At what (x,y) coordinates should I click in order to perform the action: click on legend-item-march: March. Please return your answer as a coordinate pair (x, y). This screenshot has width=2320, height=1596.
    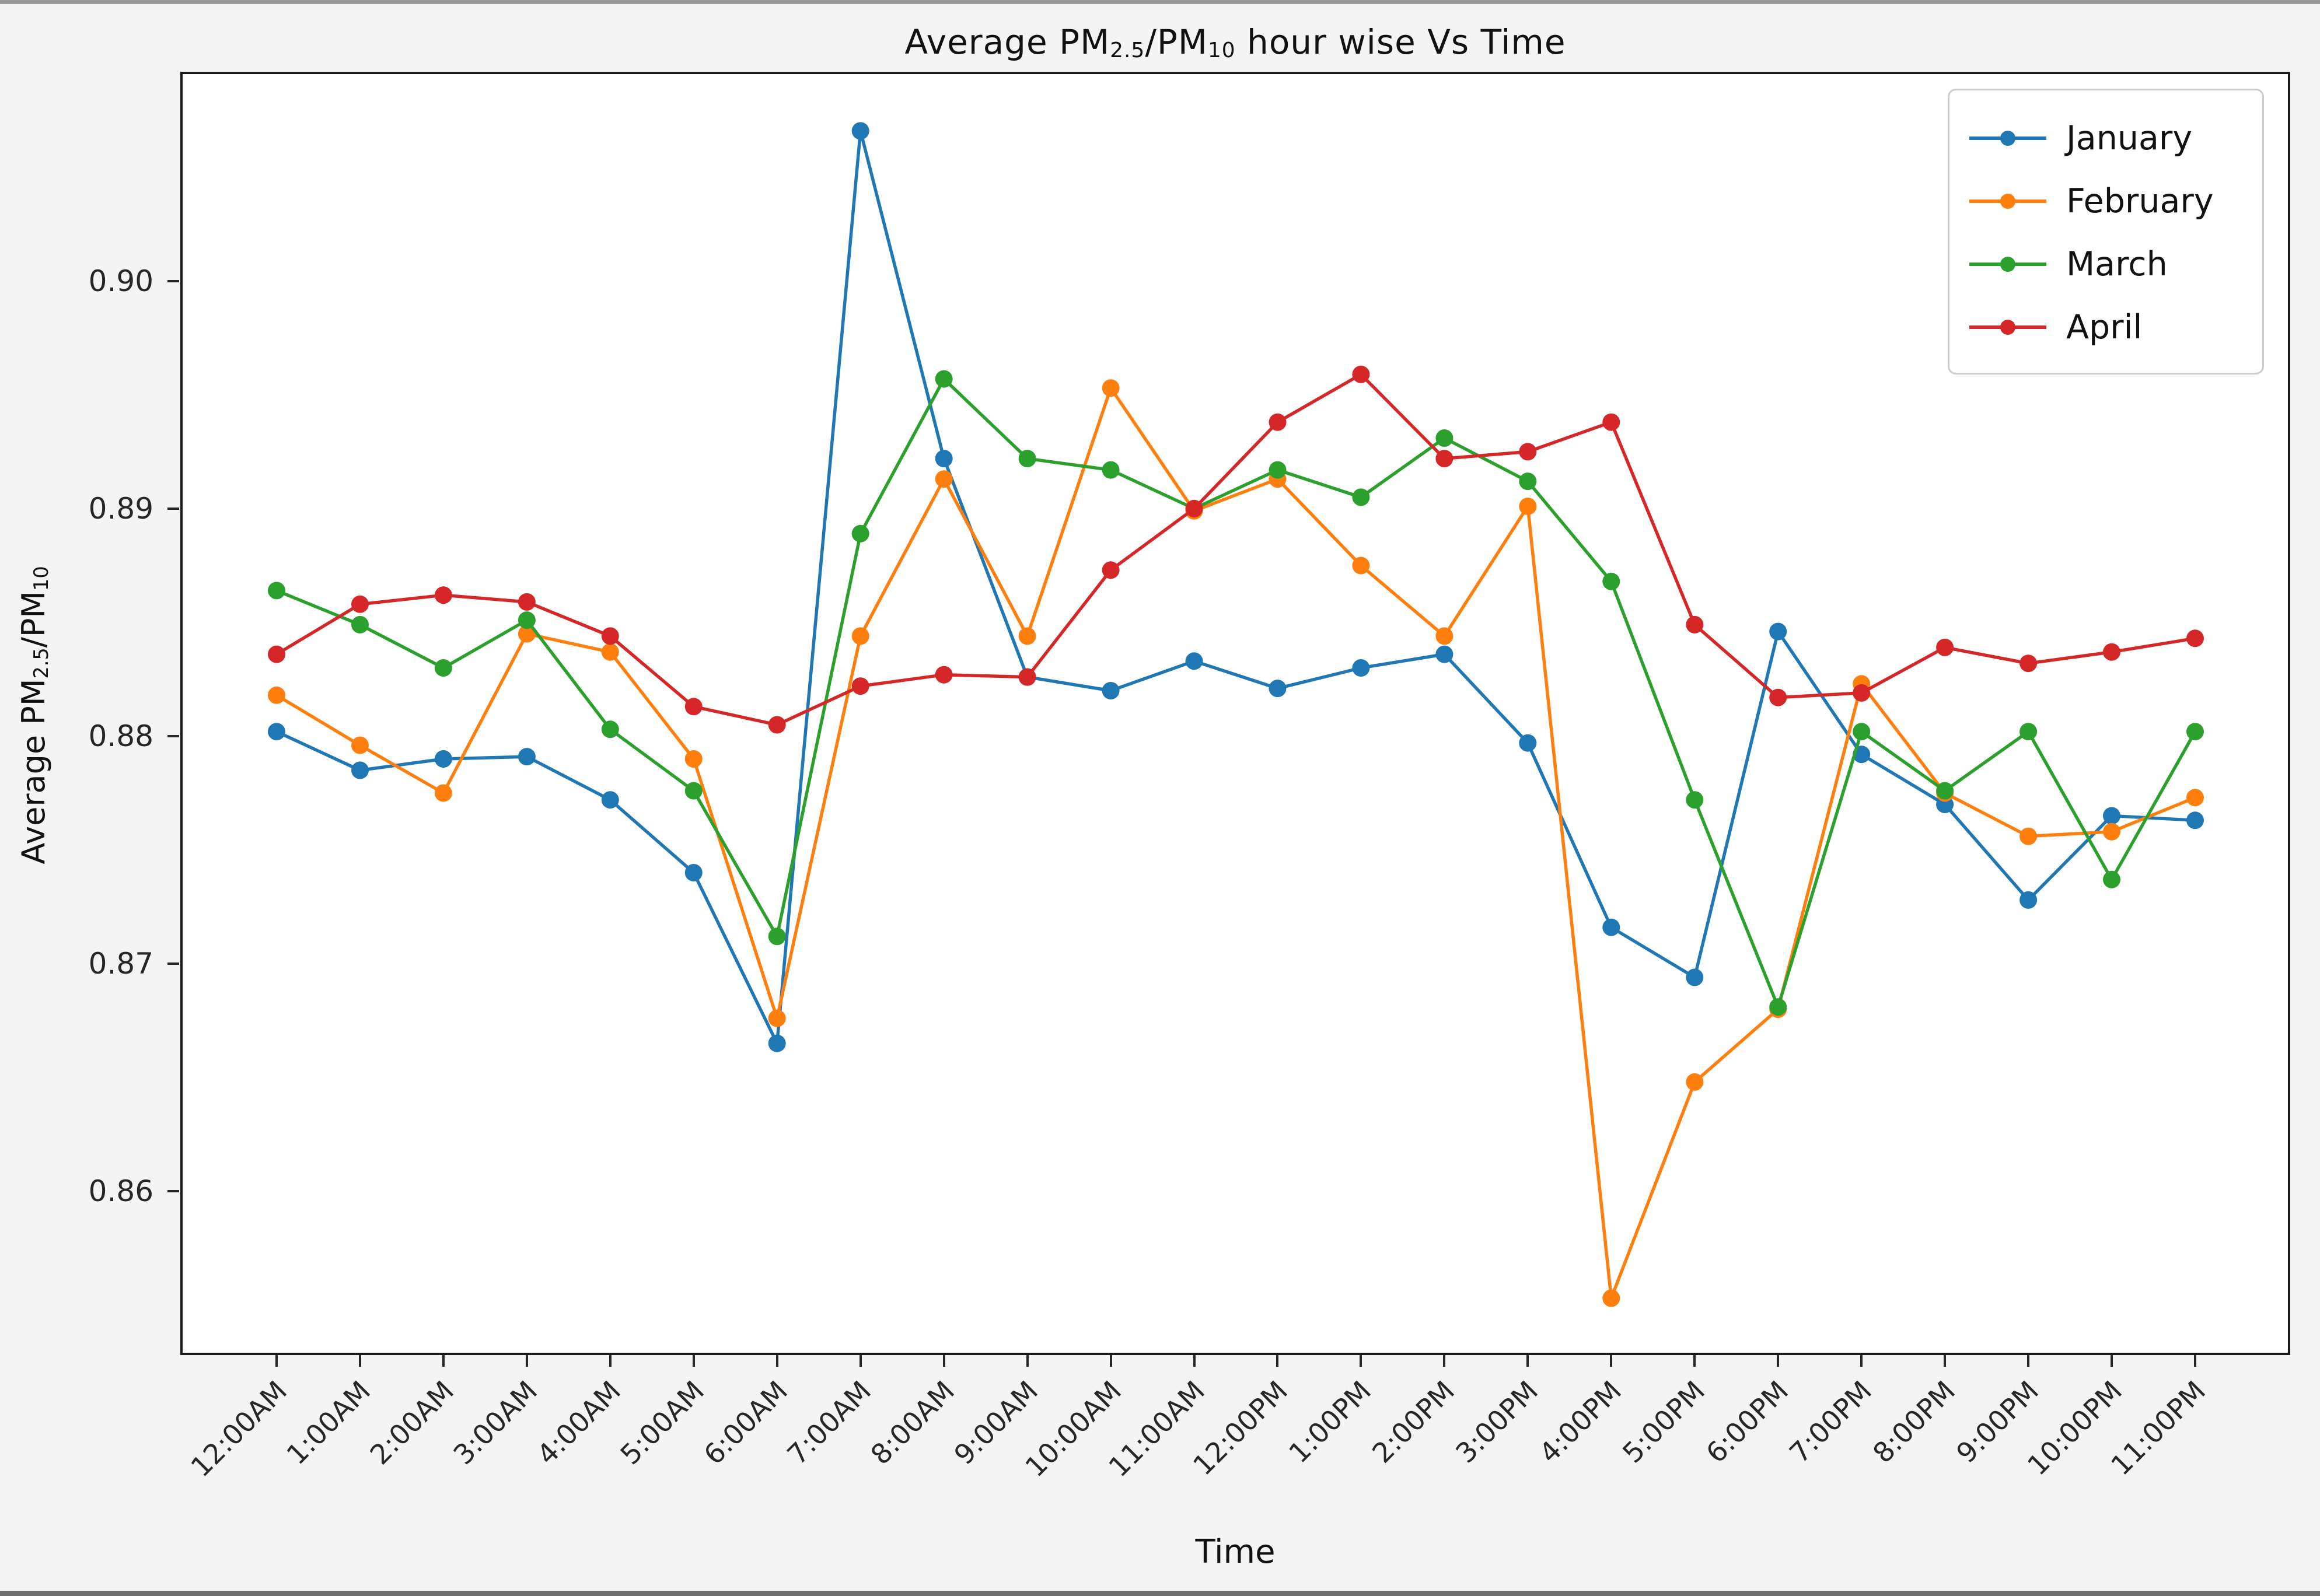
    Looking at the image, I should click on (2107, 264).